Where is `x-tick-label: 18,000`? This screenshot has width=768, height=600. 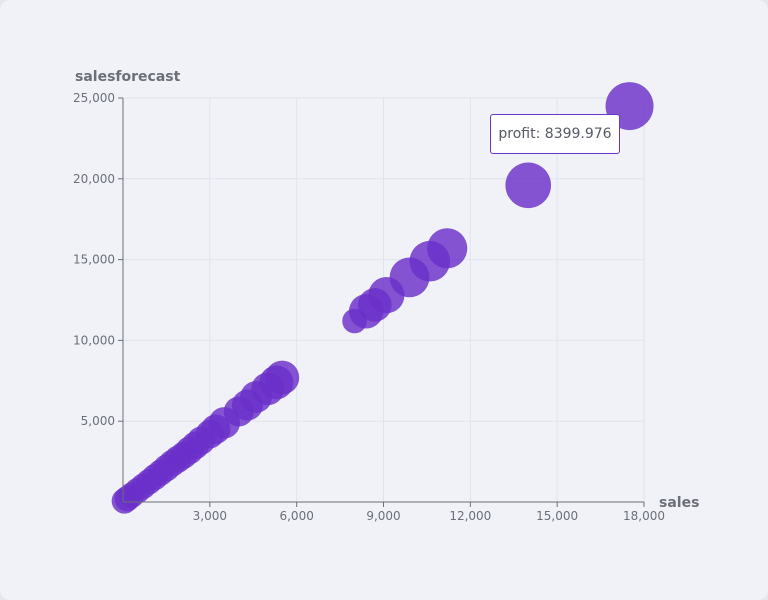
x-tick-label: 18,000 is located at coordinates (644, 516).